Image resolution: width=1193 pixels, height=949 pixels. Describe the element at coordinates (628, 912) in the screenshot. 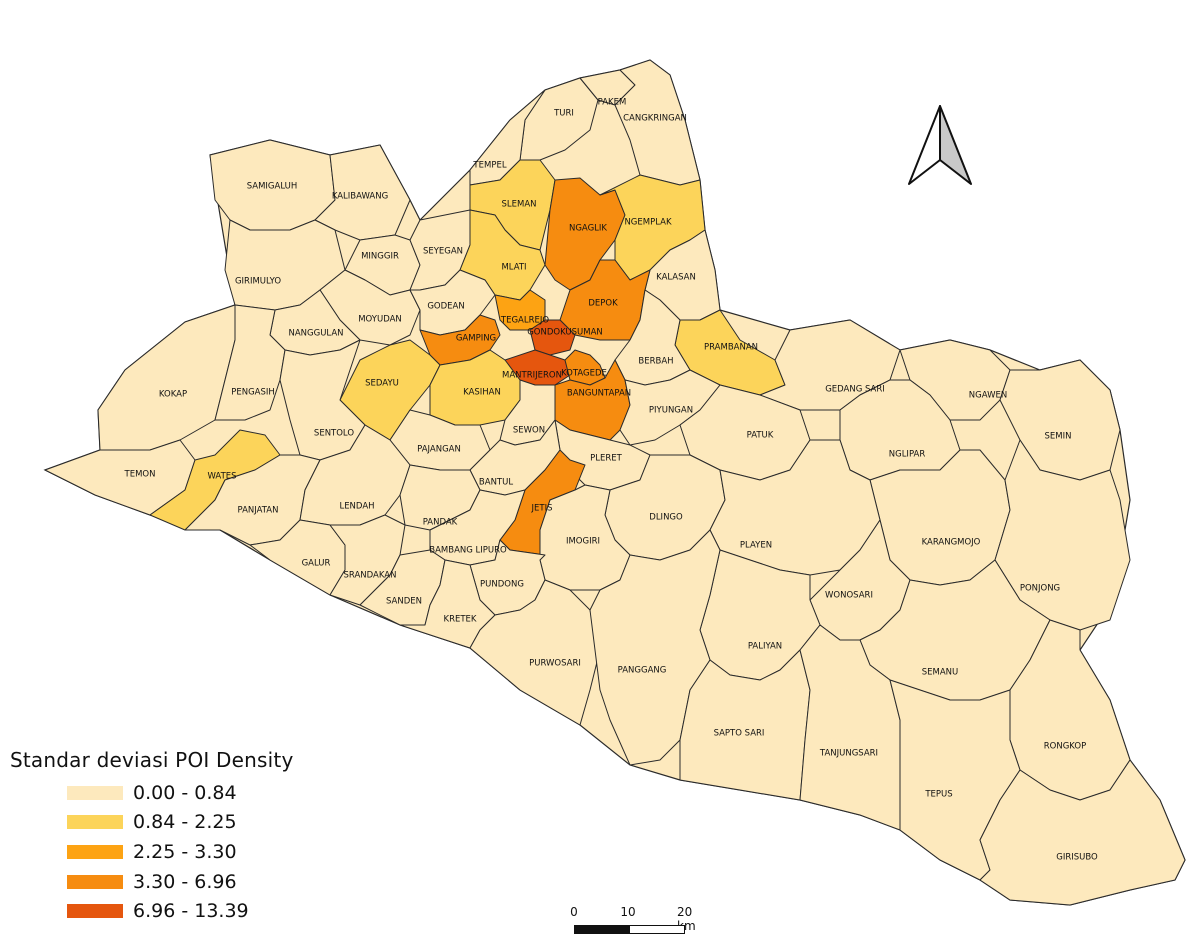

I see `scale-label-10: 10` at that location.